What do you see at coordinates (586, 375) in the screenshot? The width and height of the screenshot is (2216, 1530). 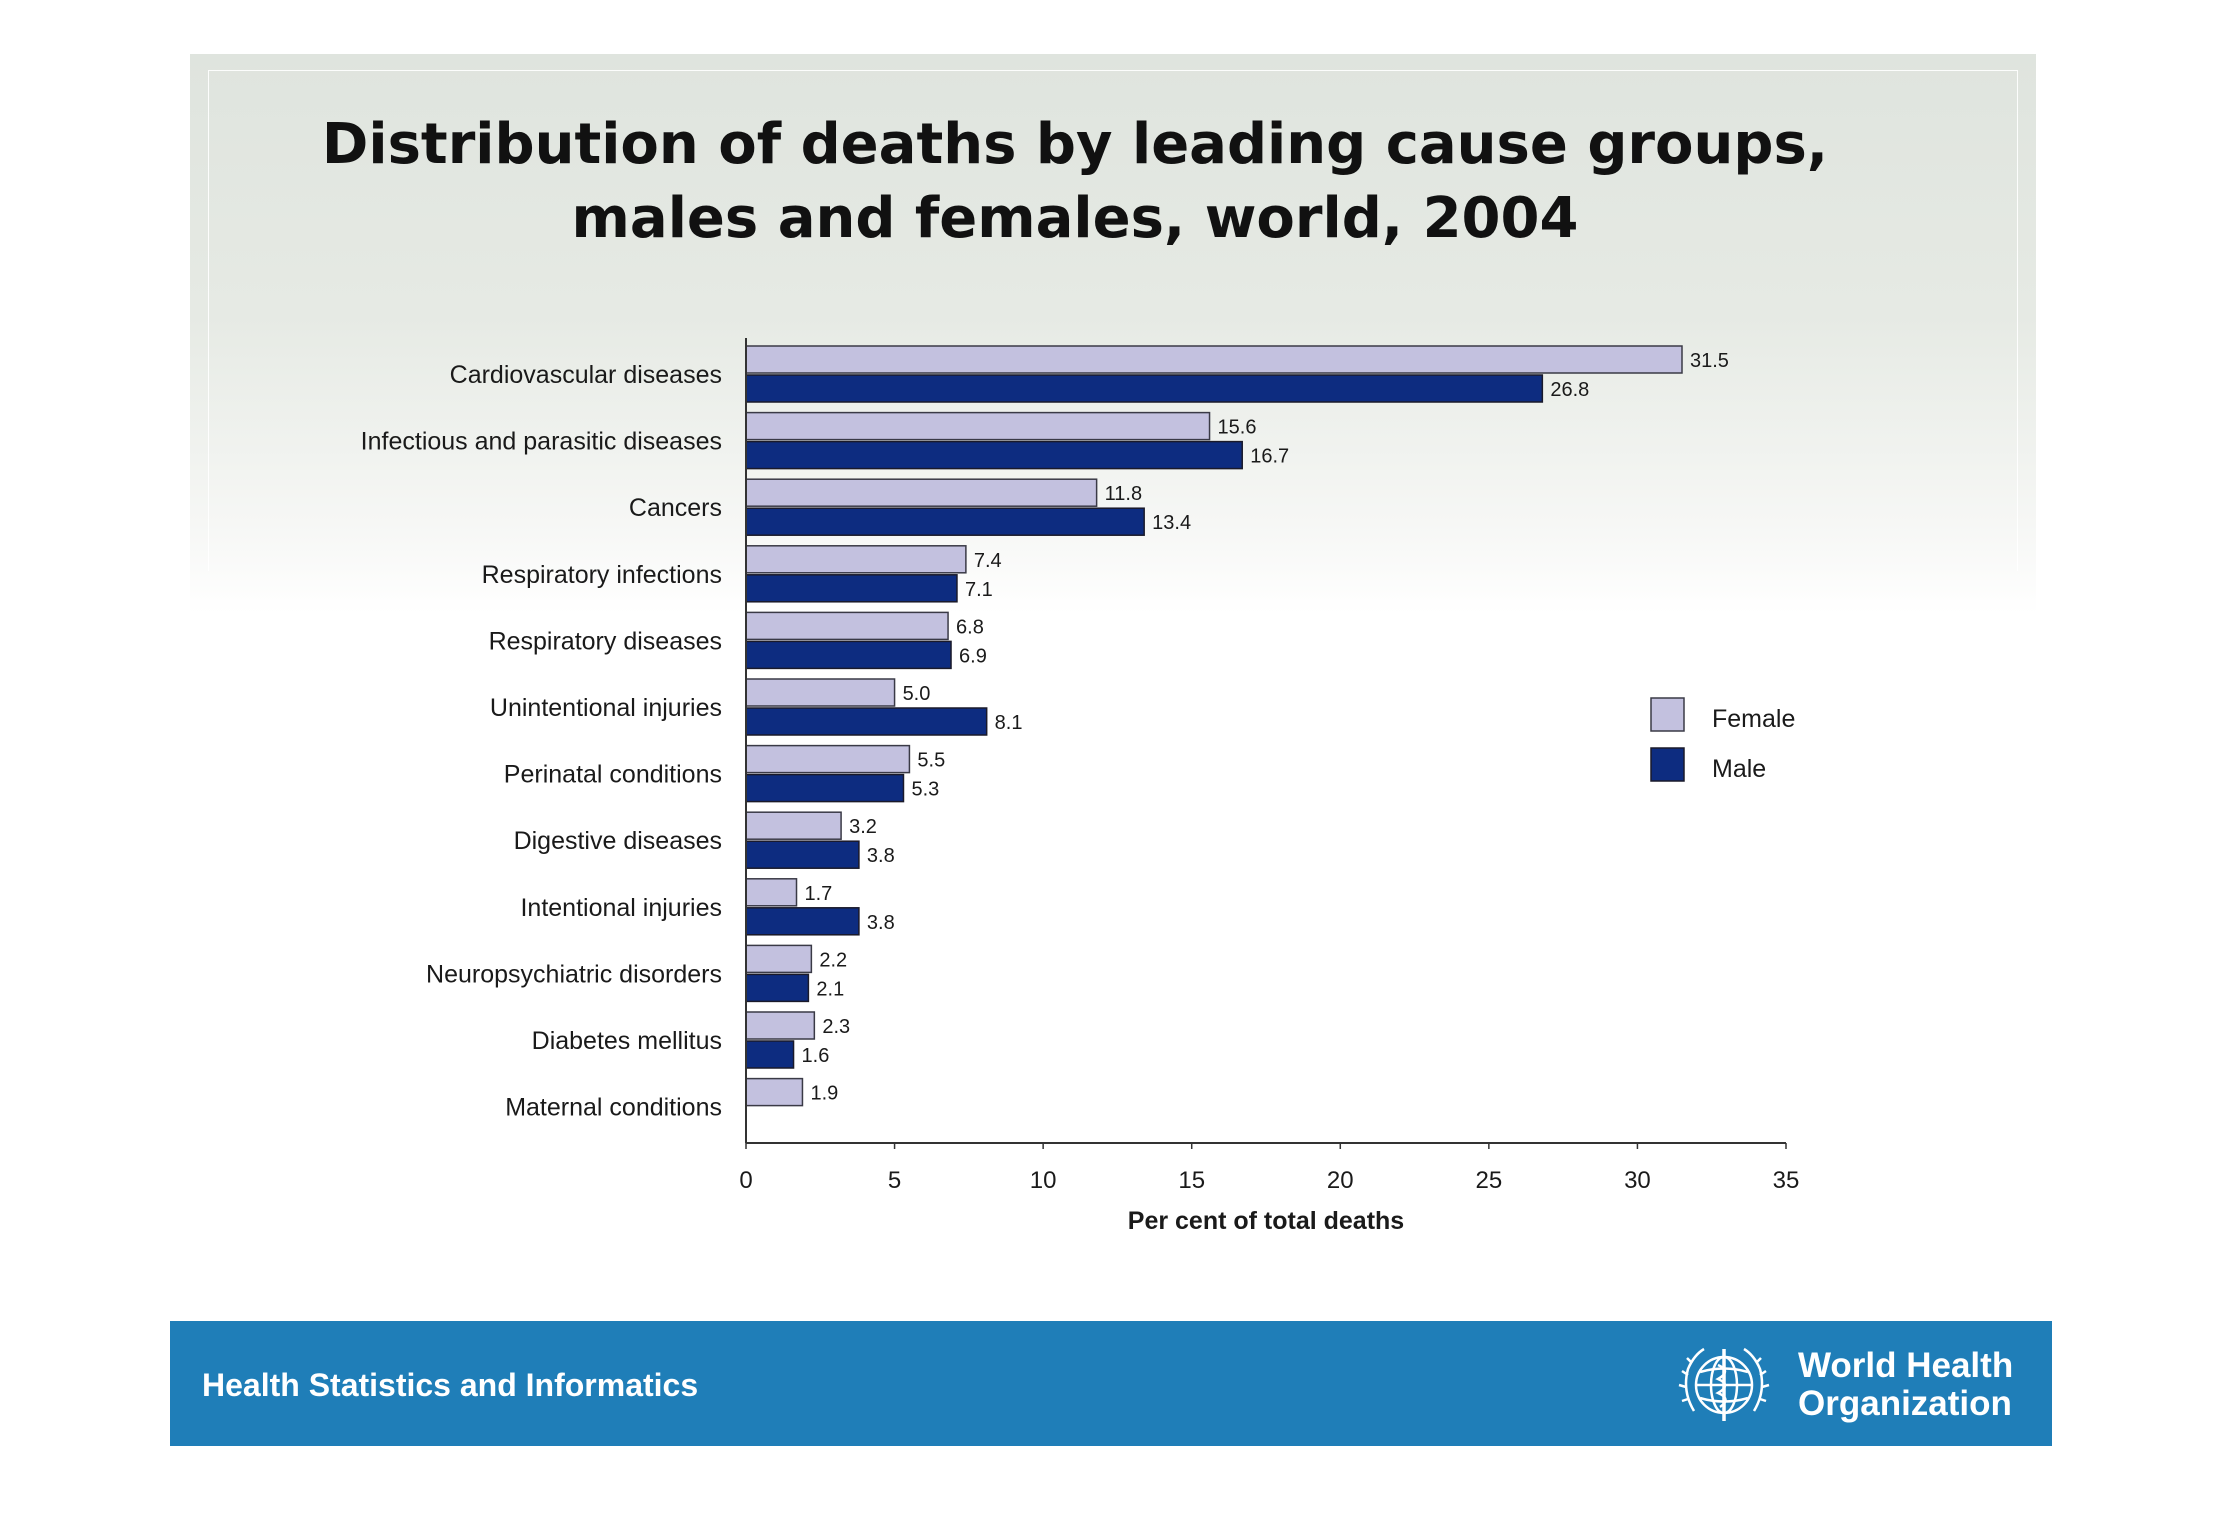 I see `category-label: Cardiovascular diseases` at bounding box center [586, 375].